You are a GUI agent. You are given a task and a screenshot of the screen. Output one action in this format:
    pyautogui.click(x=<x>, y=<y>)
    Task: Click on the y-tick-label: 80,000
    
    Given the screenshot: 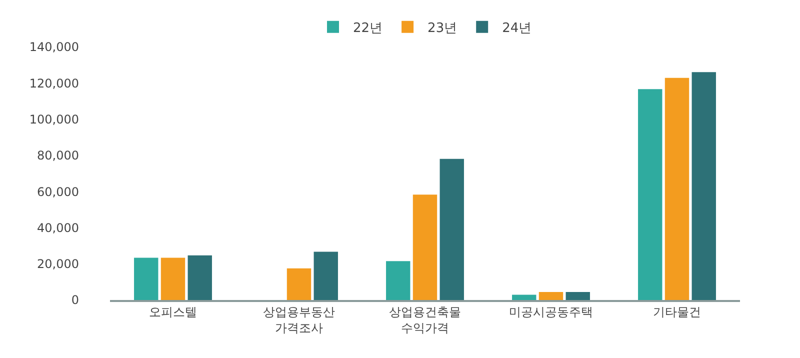 What is the action you would take?
    pyautogui.click(x=58, y=155)
    